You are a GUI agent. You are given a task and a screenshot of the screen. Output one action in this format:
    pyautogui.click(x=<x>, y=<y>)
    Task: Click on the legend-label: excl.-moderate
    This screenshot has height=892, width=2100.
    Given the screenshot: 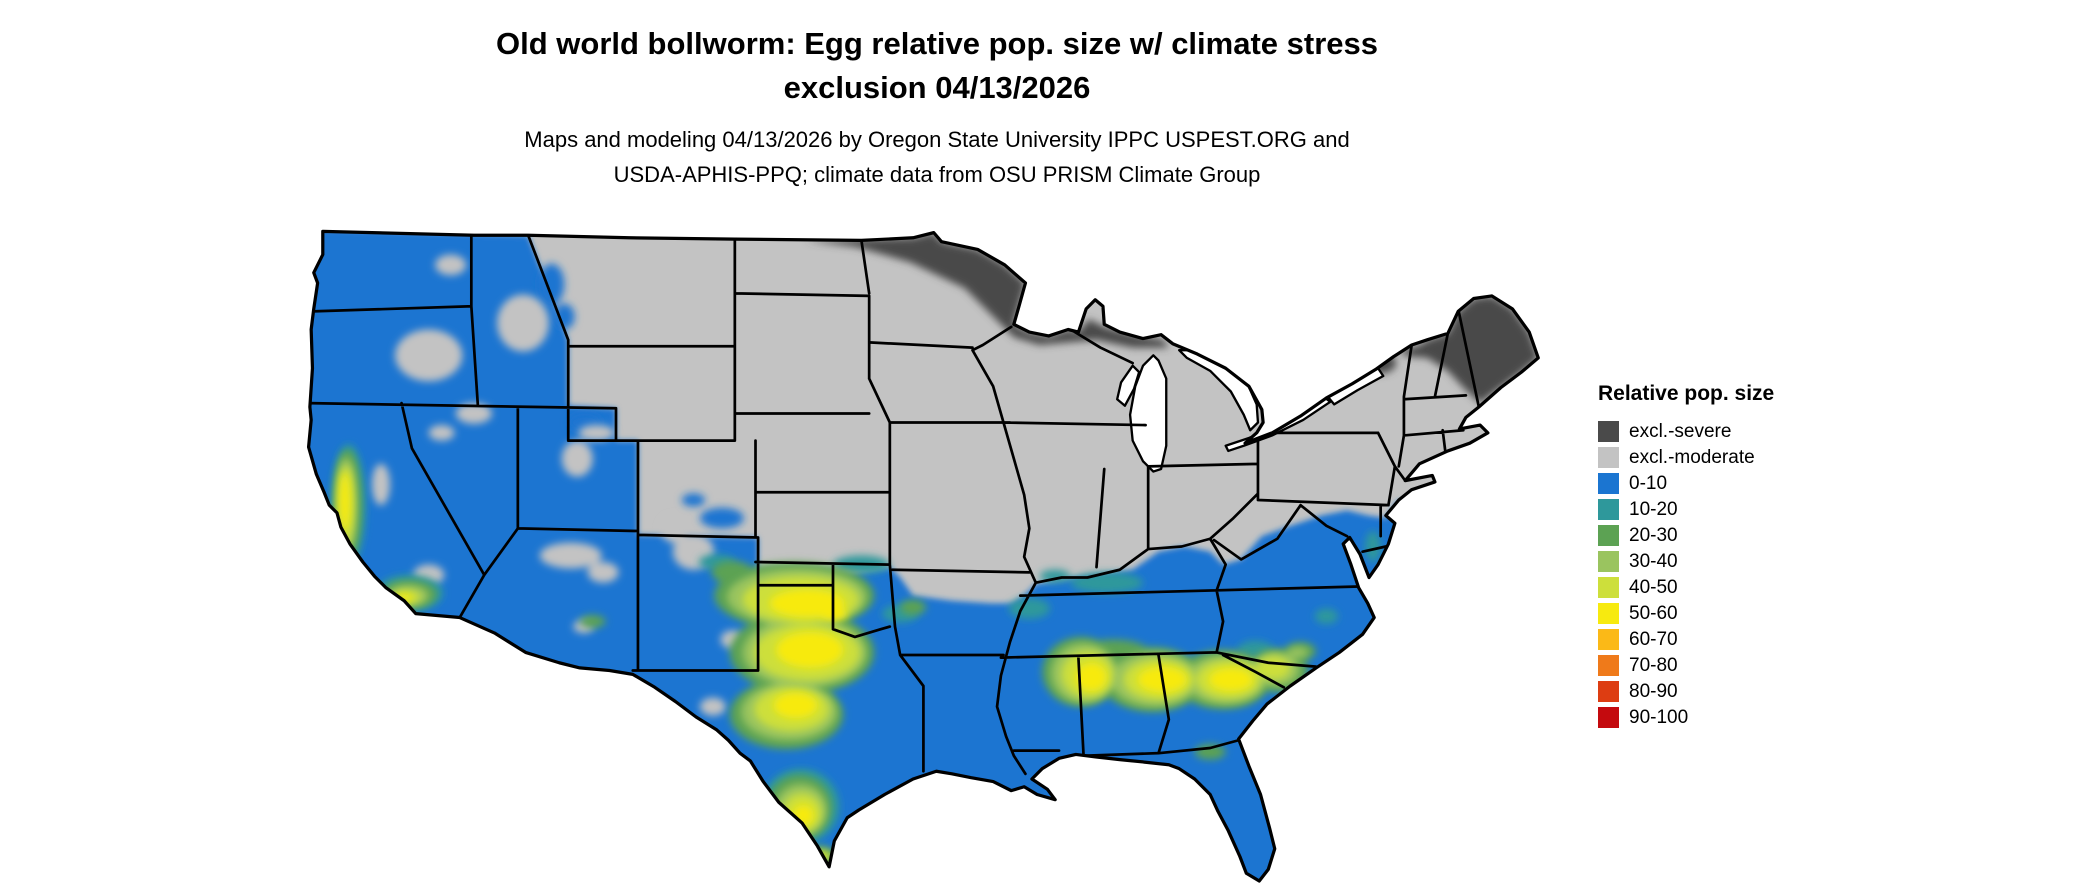 What is the action you would take?
    pyautogui.click(x=1692, y=457)
    